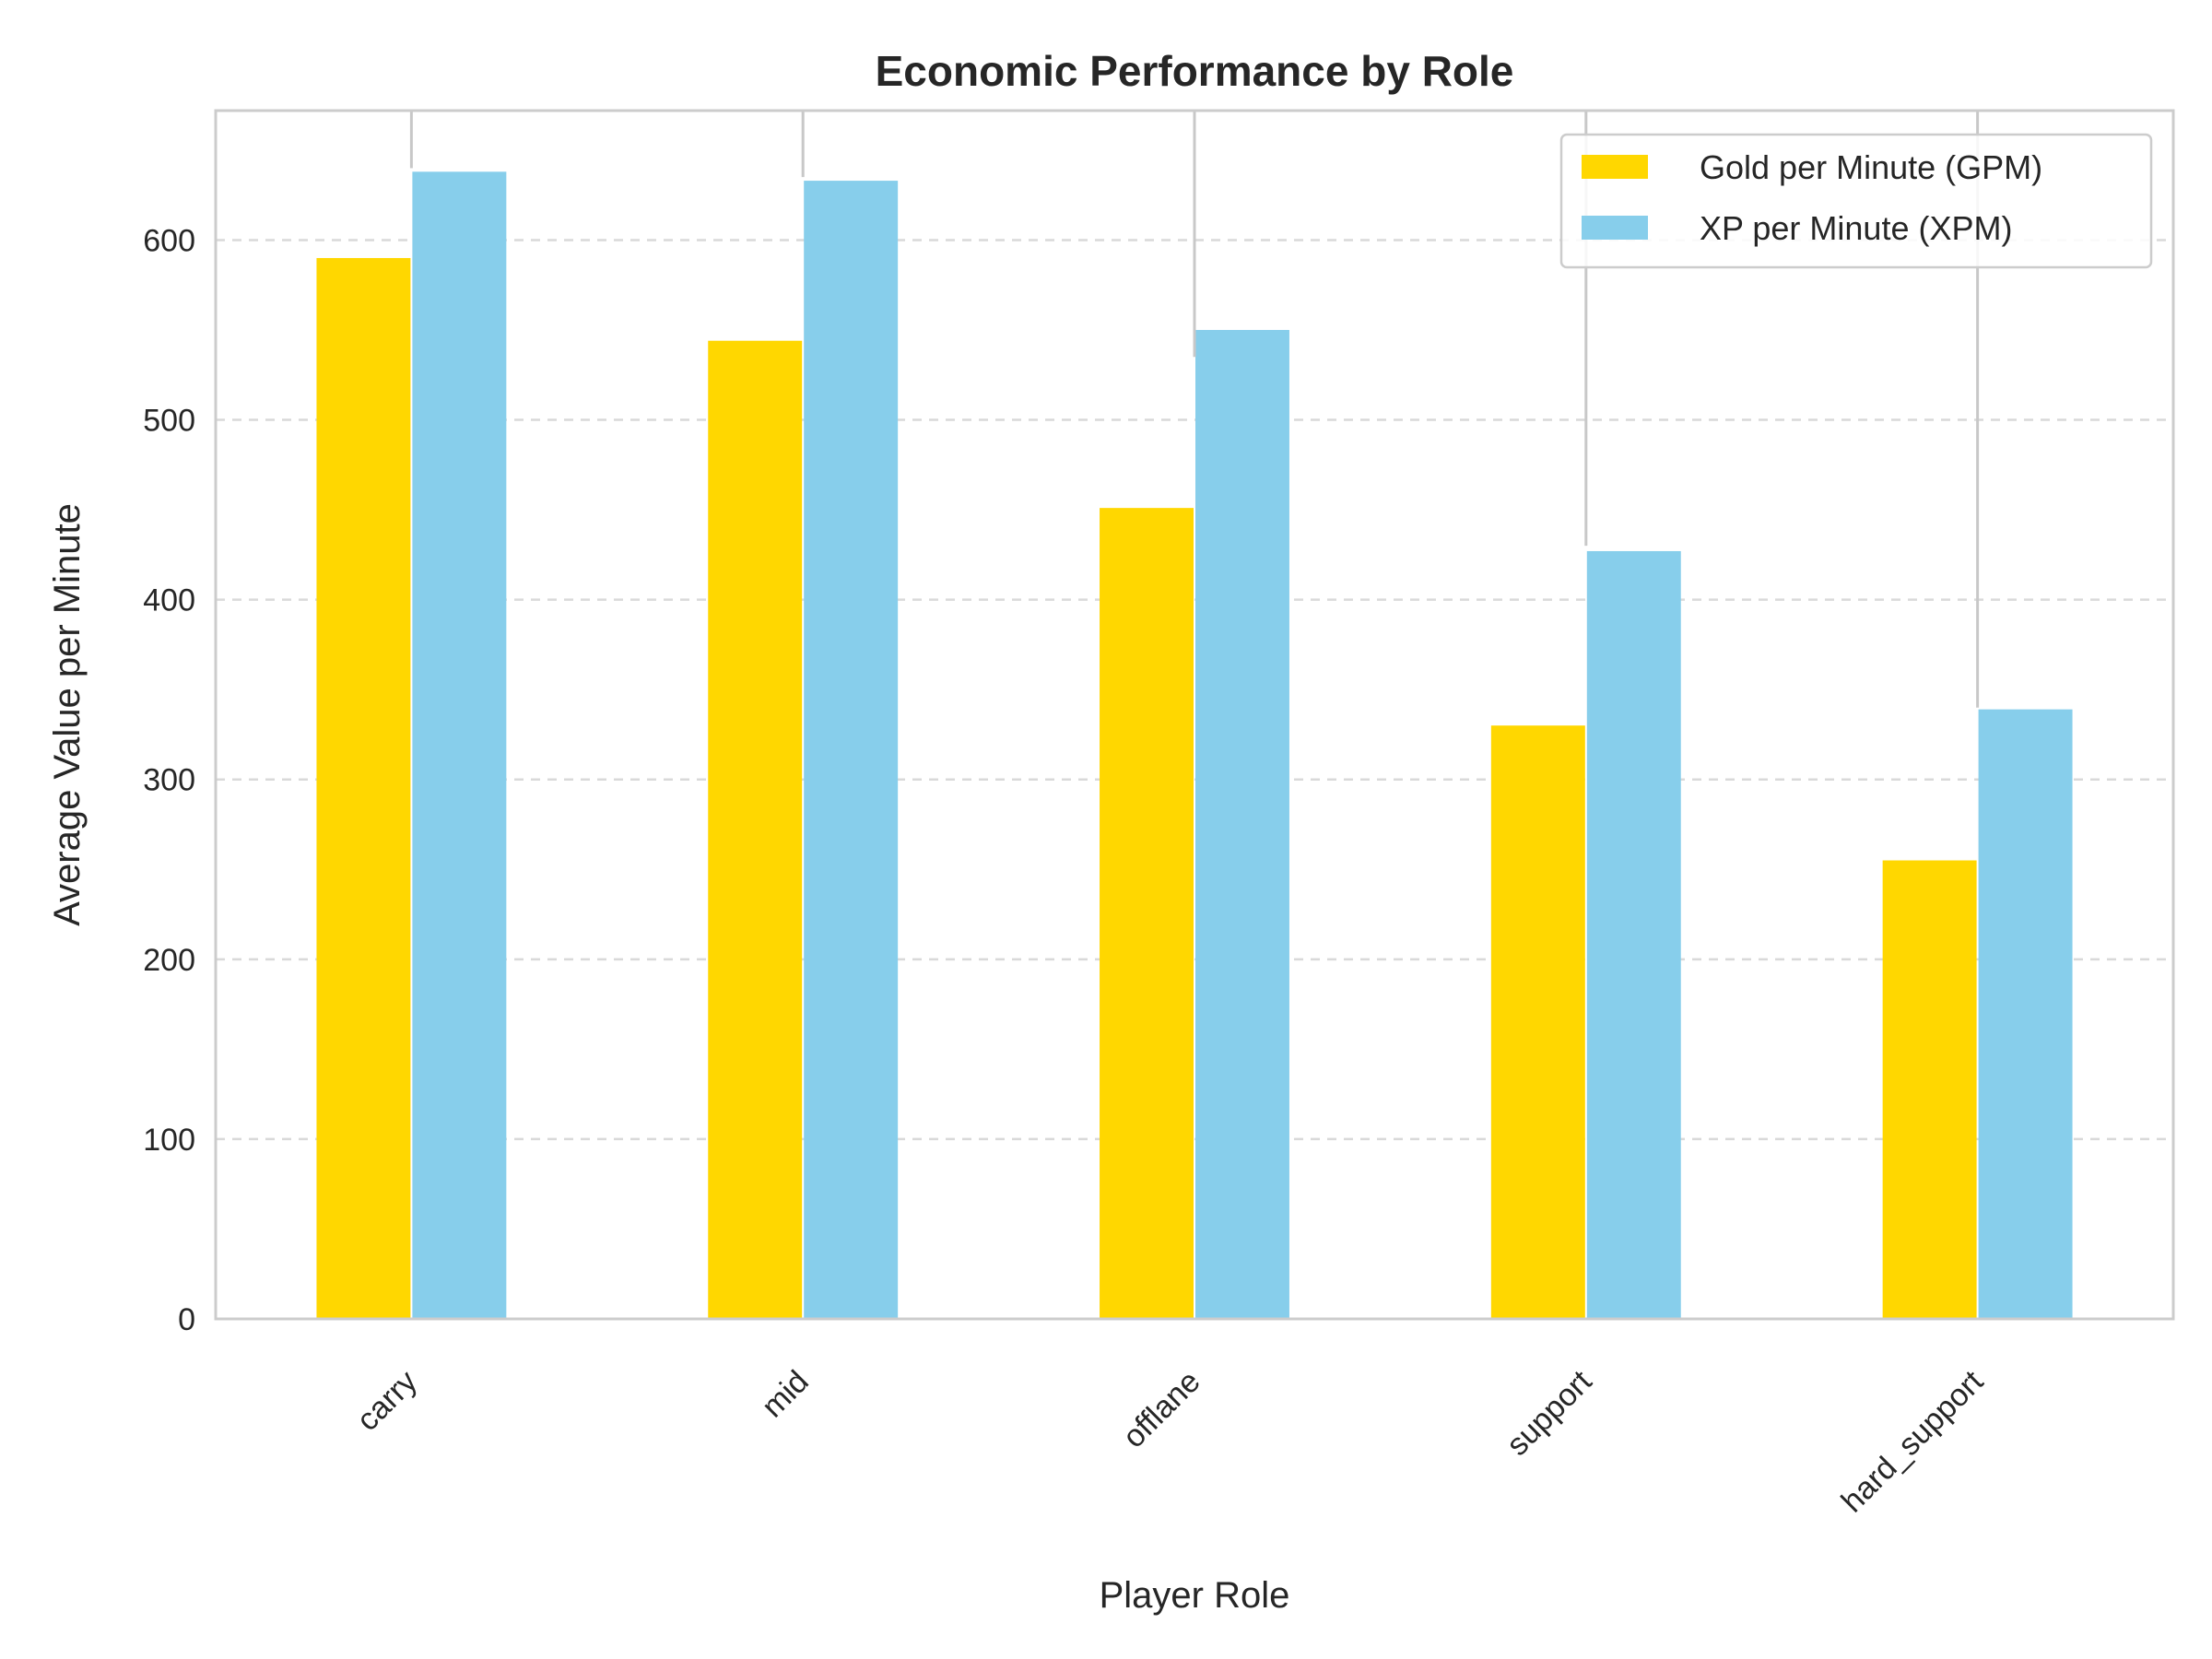 The height and width of the screenshot is (1659, 2212). I want to click on legend-label-gpm: Gold per Minute (GPM), so click(1871, 167).